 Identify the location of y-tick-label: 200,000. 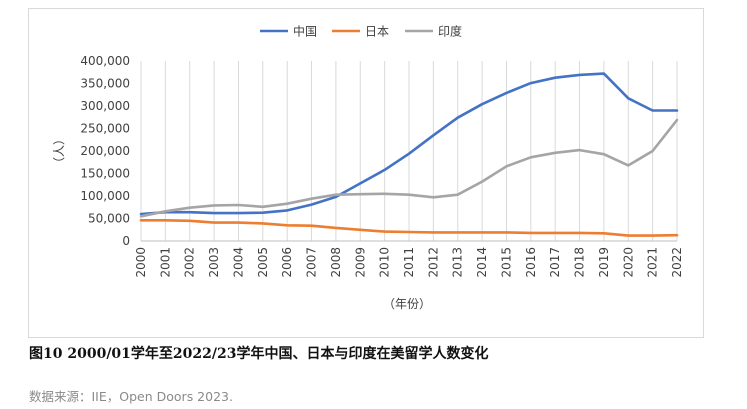
(105, 151).